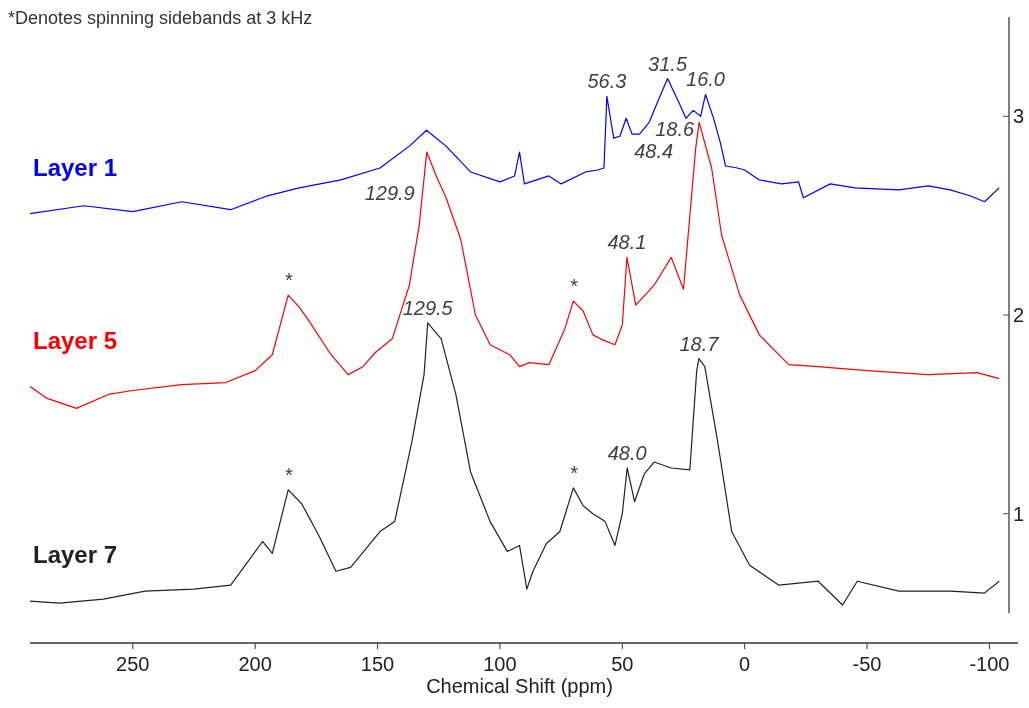 The image size is (1029, 708). I want to click on annotation: 48.1, so click(627, 242).